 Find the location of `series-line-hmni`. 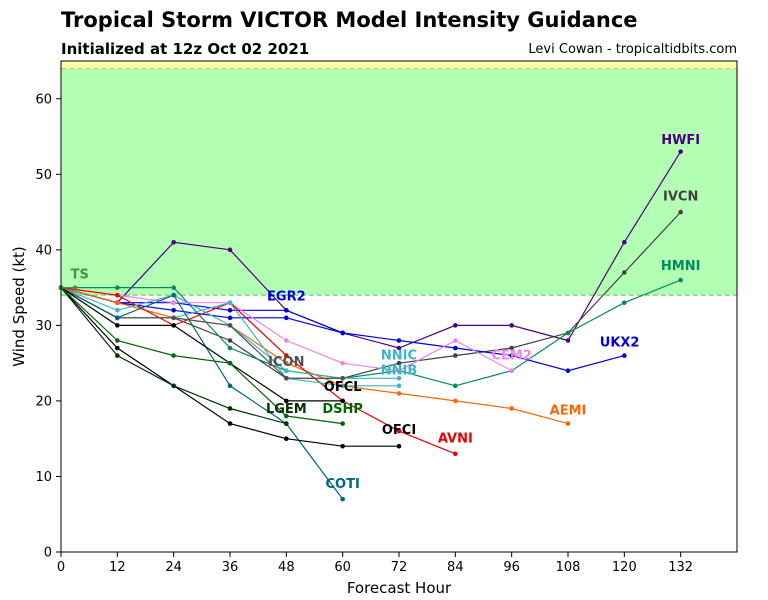

series-line-hmni is located at coordinates (371, 333).